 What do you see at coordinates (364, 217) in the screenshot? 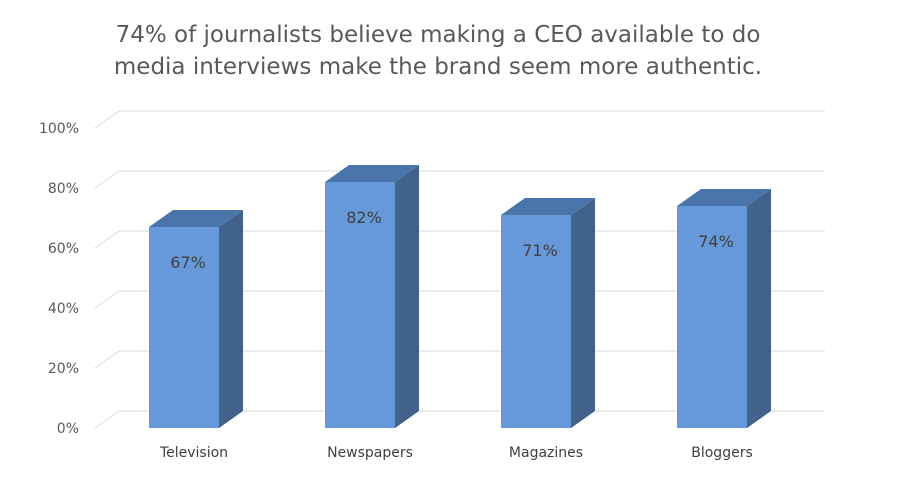
I see `data-label: 82%` at bounding box center [364, 217].